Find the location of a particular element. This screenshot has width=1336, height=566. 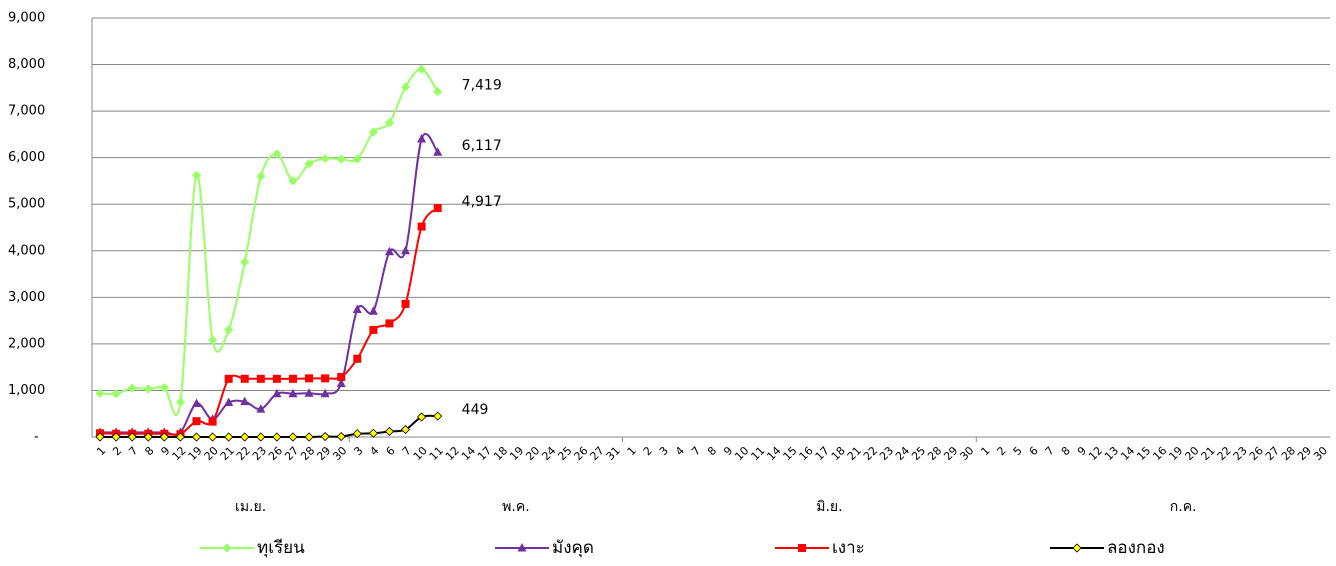

data-label: 4,917 is located at coordinates (482, 202).